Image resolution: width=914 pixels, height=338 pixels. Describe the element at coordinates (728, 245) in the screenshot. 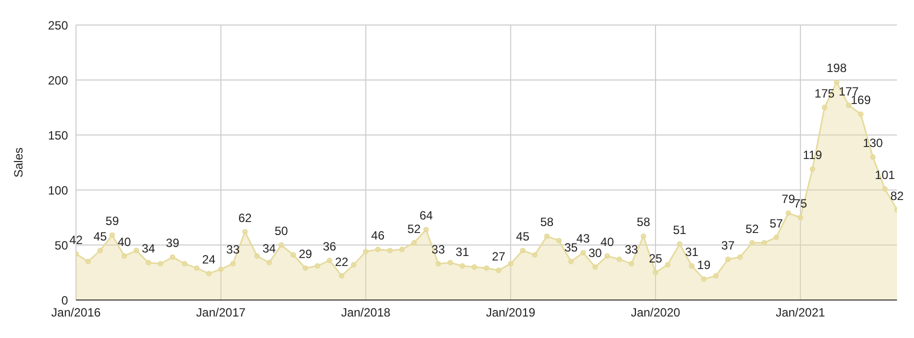

I see `data-label: 37` at that location.